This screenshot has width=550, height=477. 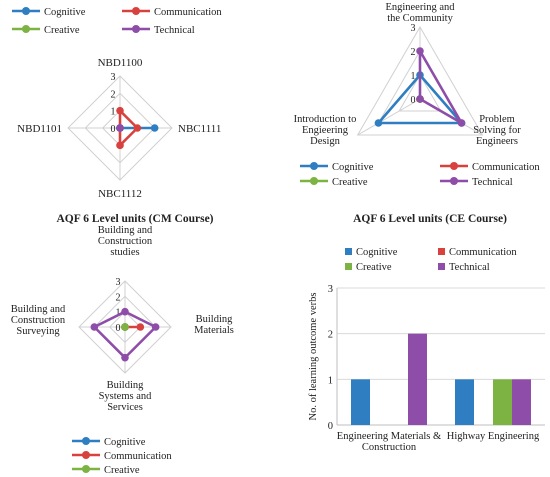 I want to click on bar-y-tick-label: 3, so click(x=330, y=289).